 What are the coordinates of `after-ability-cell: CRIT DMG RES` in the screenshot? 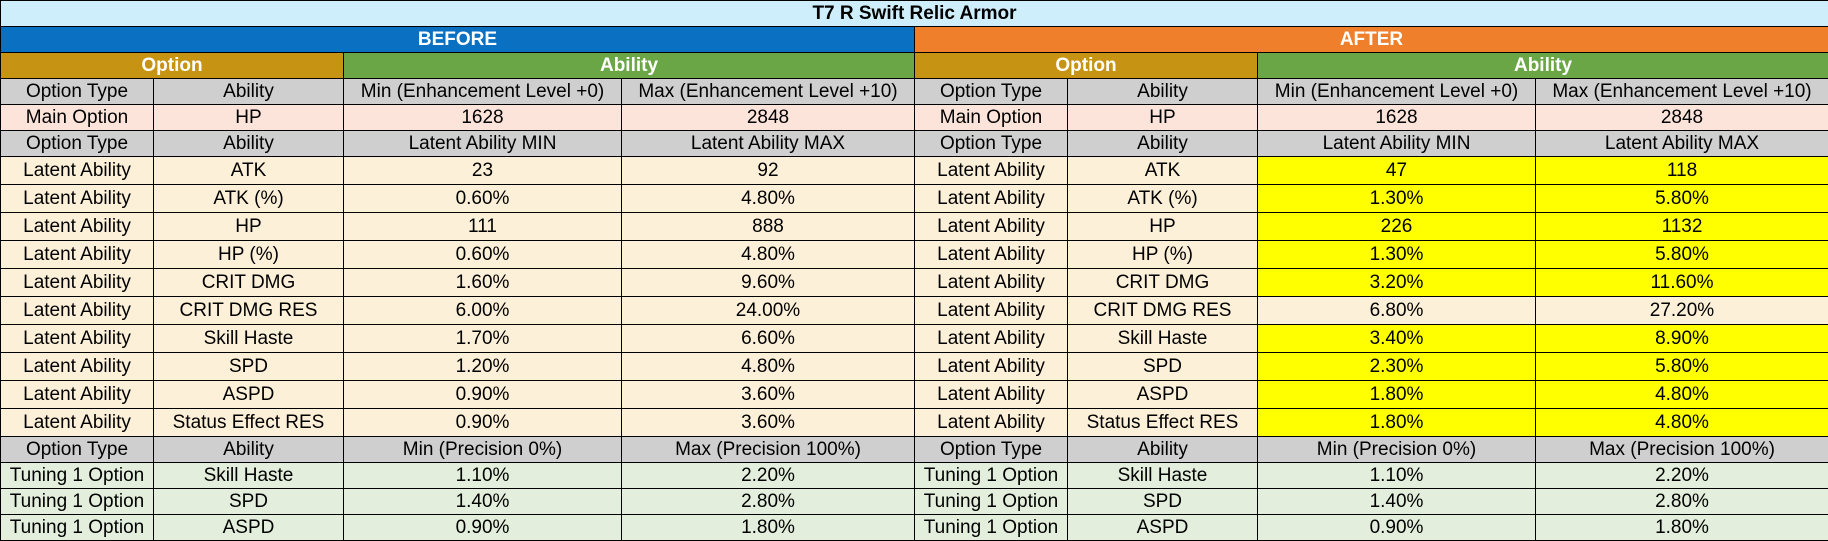 It's located at (1163, 311).